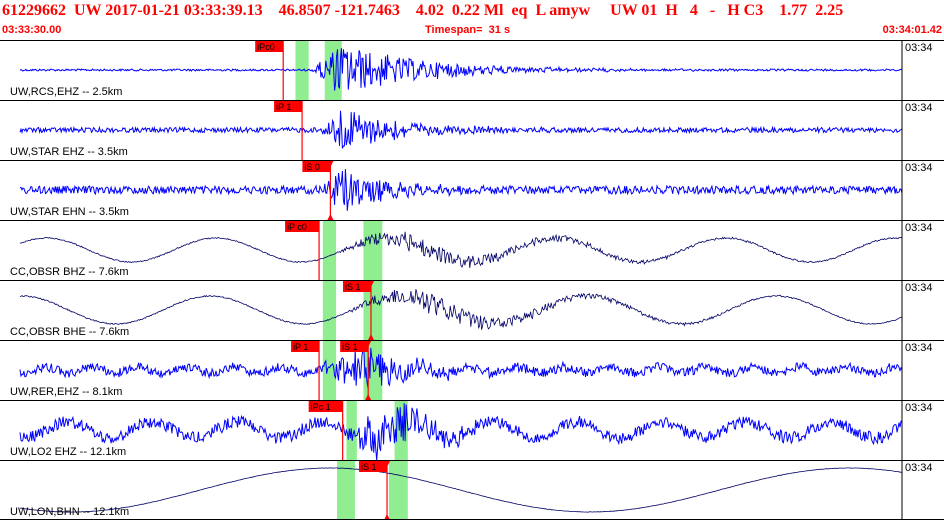 Image resolution: width=944 pixels, height=520 pixels. Describe the element at coordinates (753, 10) in the screenshot. I see `event-quality: C3` at that location.